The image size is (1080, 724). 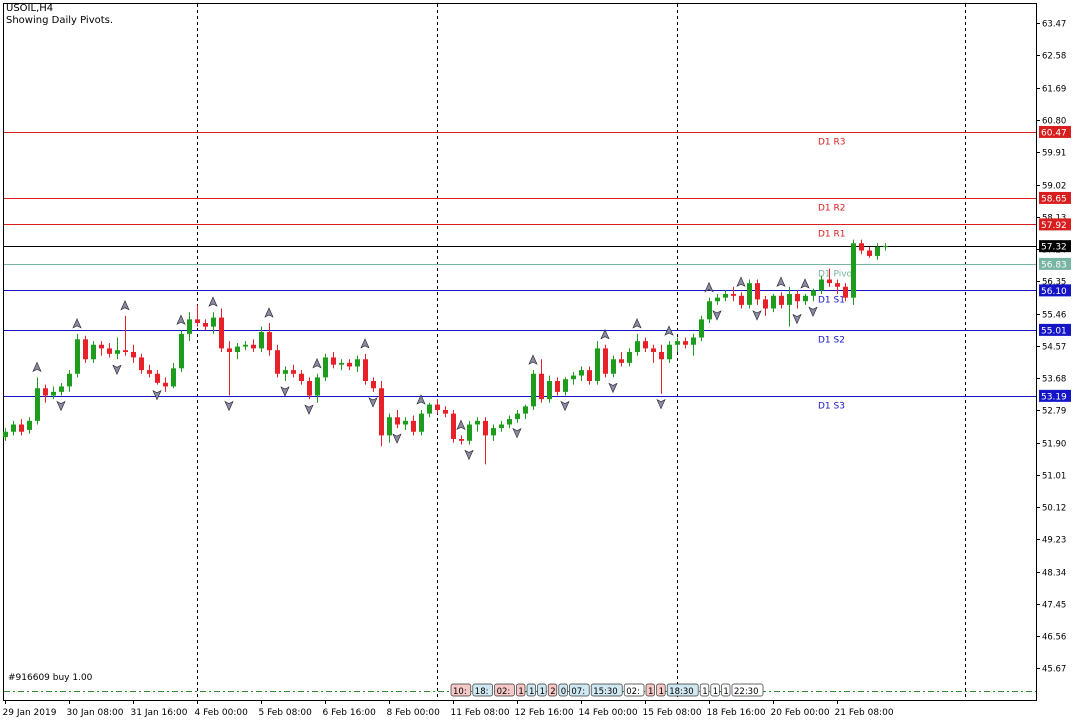 What do you see at coordinates (482, 690) in the screenshot?
I see `session-box: 18:` at bounding box center [482, 690].